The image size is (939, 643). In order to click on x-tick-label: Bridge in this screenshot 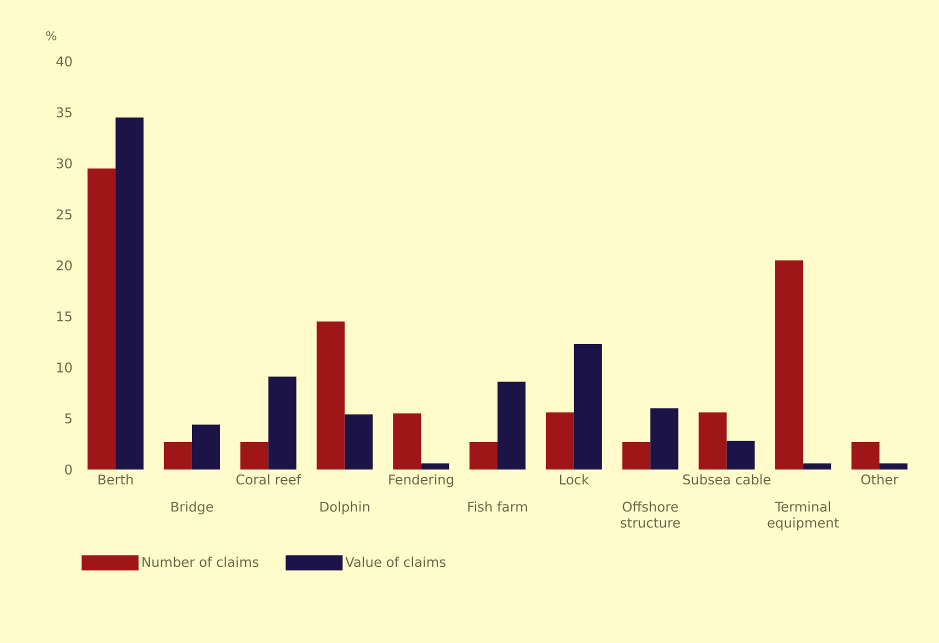, I will do `click(192, 507)`.